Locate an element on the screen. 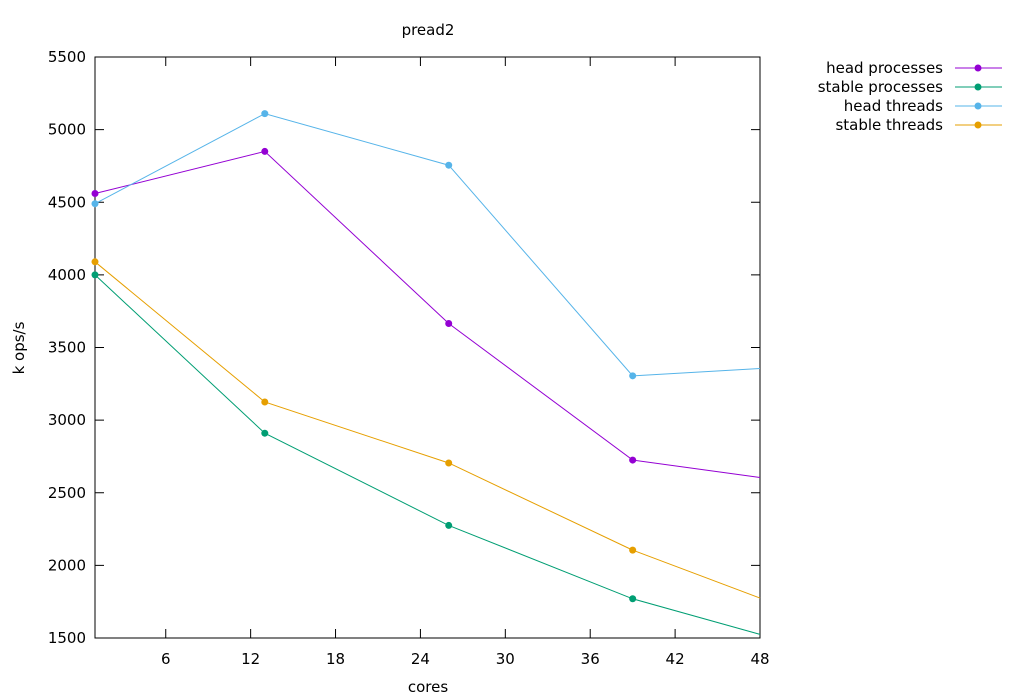 The height and width of the screenshot is (700, 1024). legend-label: stable processes is located at coordinates (880, 87).